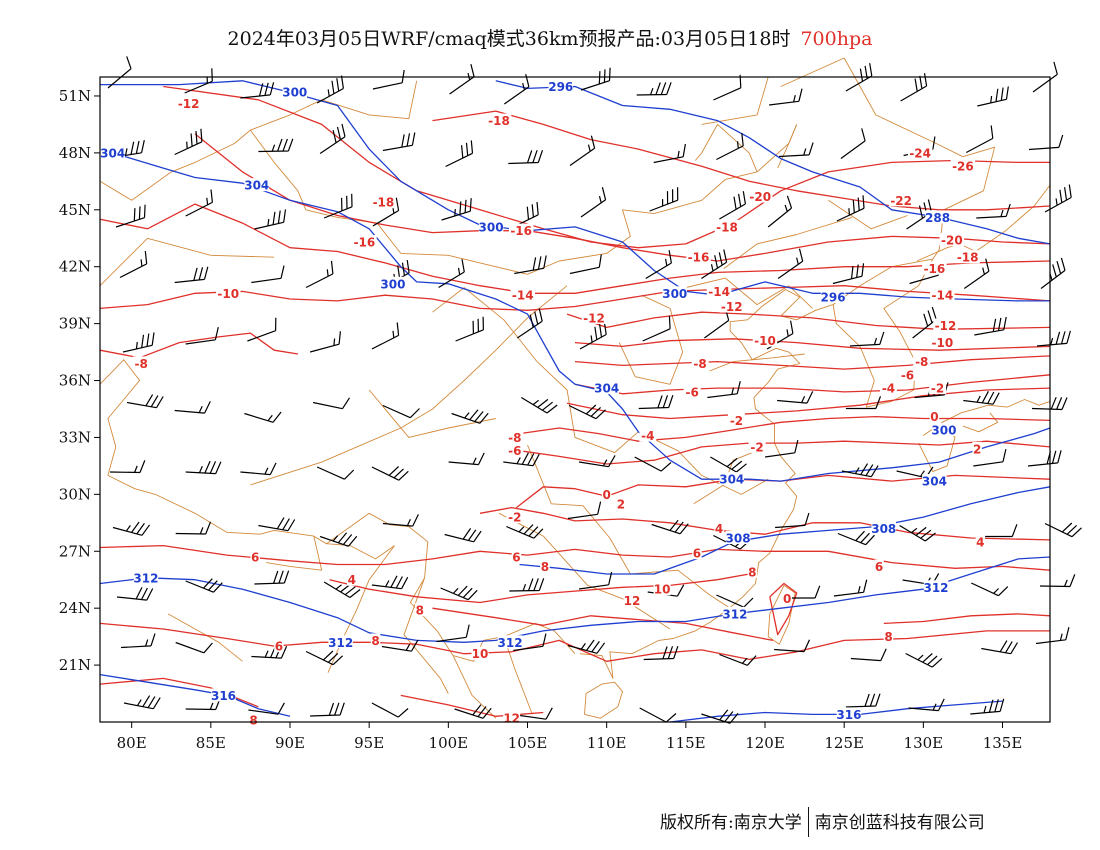 Image resolution: width=1100 pixels, height=850 pixels. Describe the element at coordinates (1003, 743) in the screenshot. I see `lon-tick-label: 135E` at that location.